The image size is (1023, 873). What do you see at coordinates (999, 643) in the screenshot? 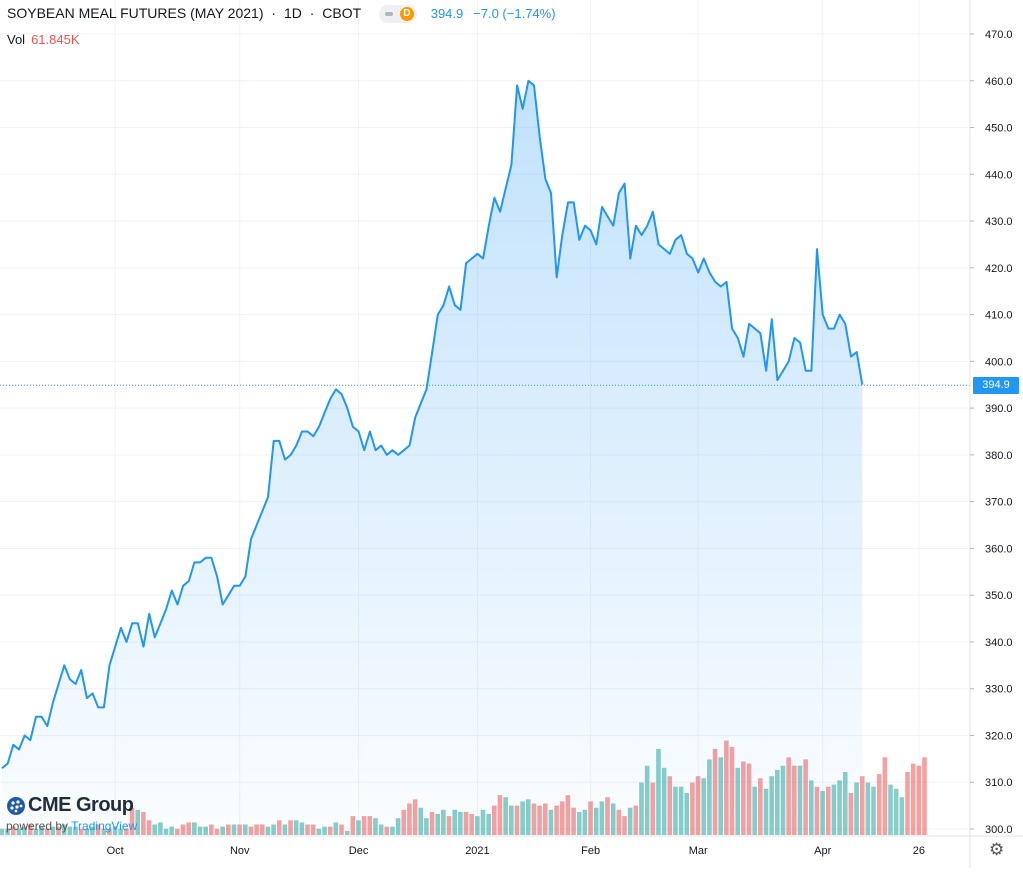
I see `y-tick-label: 340.0` at bounding box center [999, 643].